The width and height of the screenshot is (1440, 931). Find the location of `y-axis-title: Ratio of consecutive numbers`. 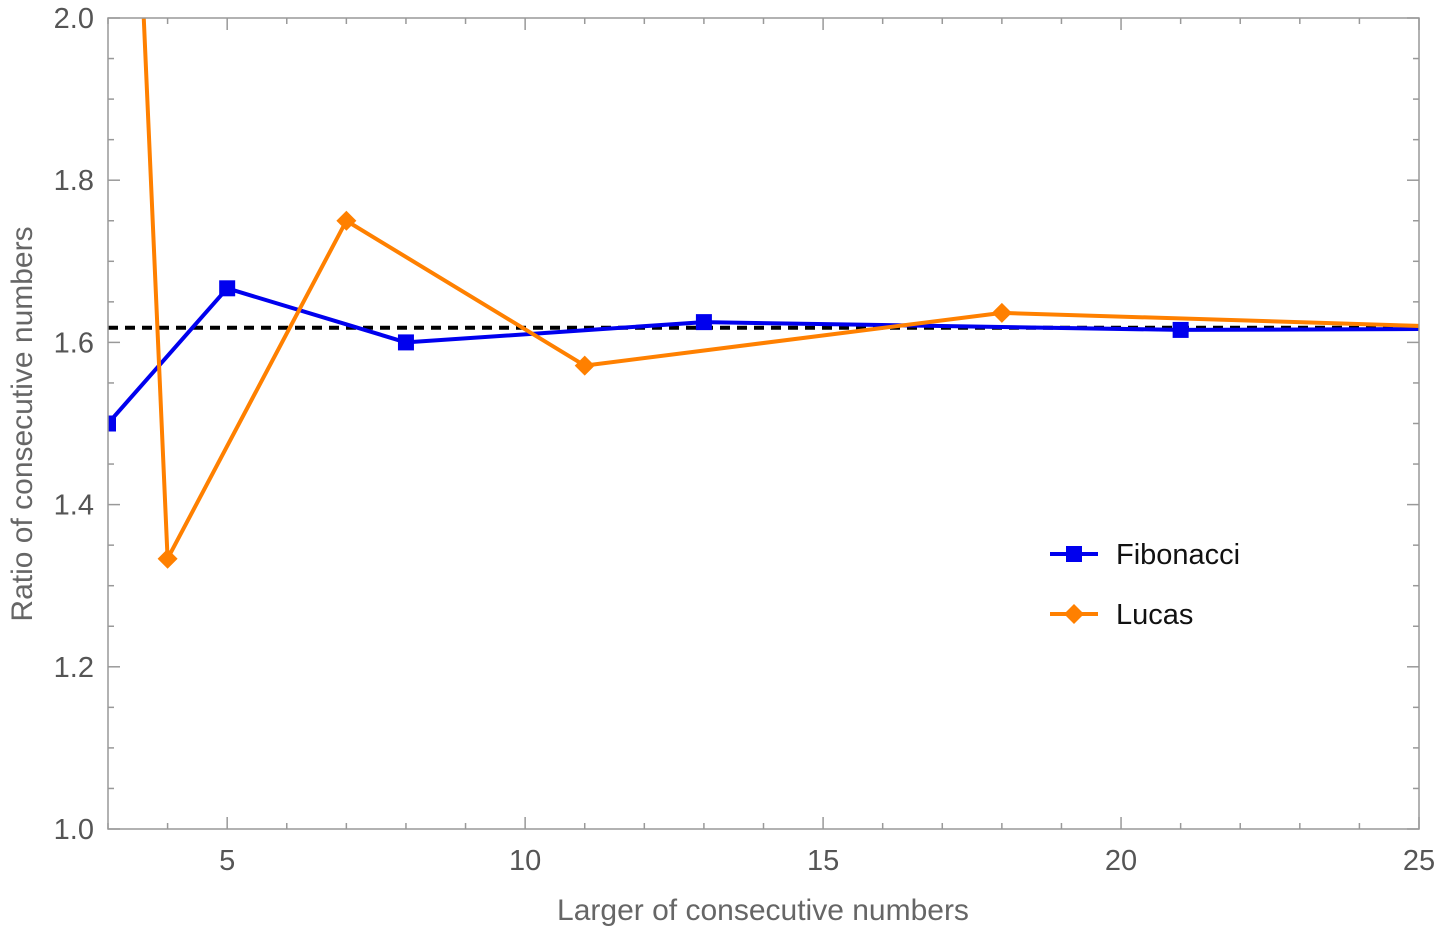

y-axis-title: Ratio of consecutive numbers is located at coordinates (22, 423).